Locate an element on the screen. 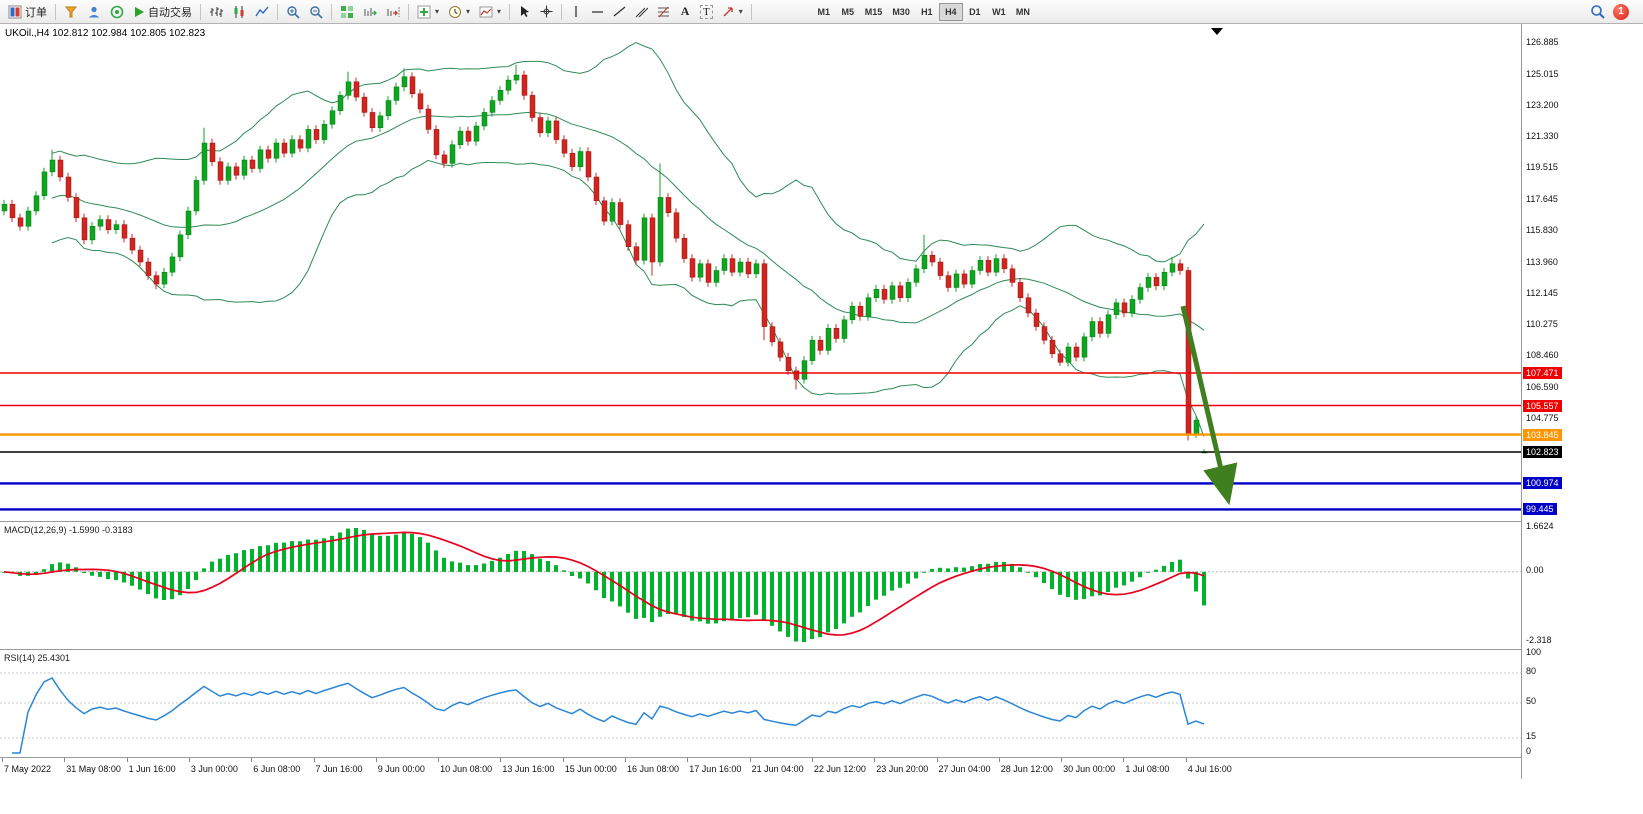  bar-chart-button is located at coordinates (216, 12).